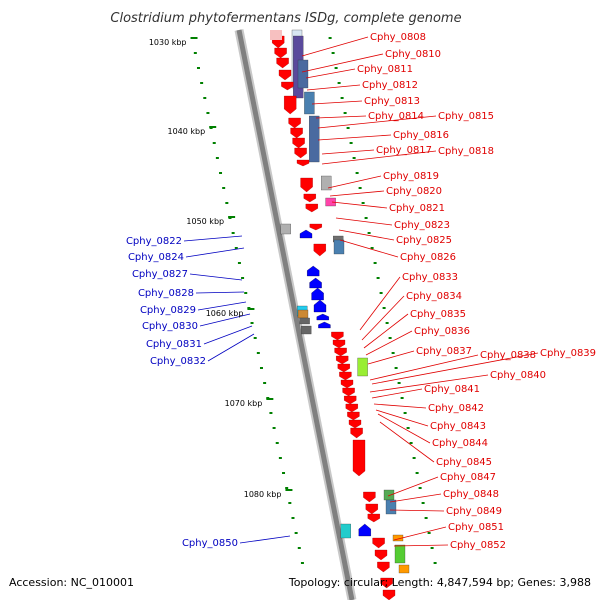 Image resolution: width=600 pixels, height=600 pixels. Describe the element at coordinates (210, 543) in the screenshot. I see `gene-label-reverse: Cphy_0850` at that location.